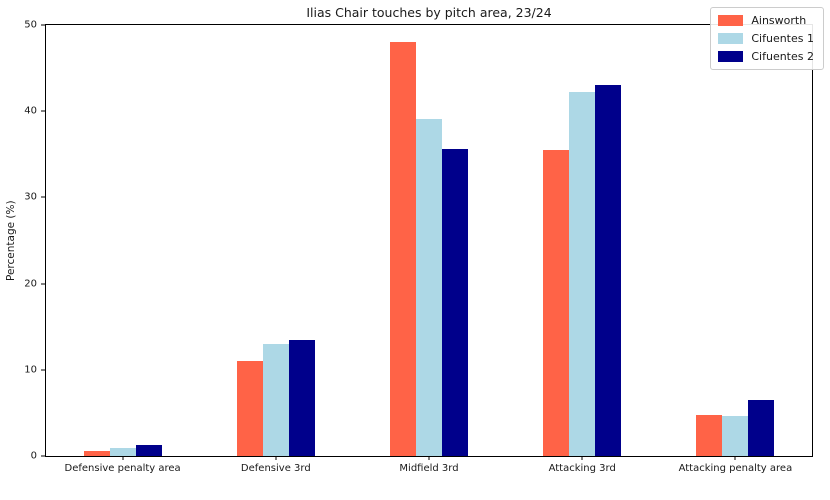 The image size is (830, 500). Describe the element at coordinates (30, 370) in the screenshot. I see `y-tick-label: 10` at that location.